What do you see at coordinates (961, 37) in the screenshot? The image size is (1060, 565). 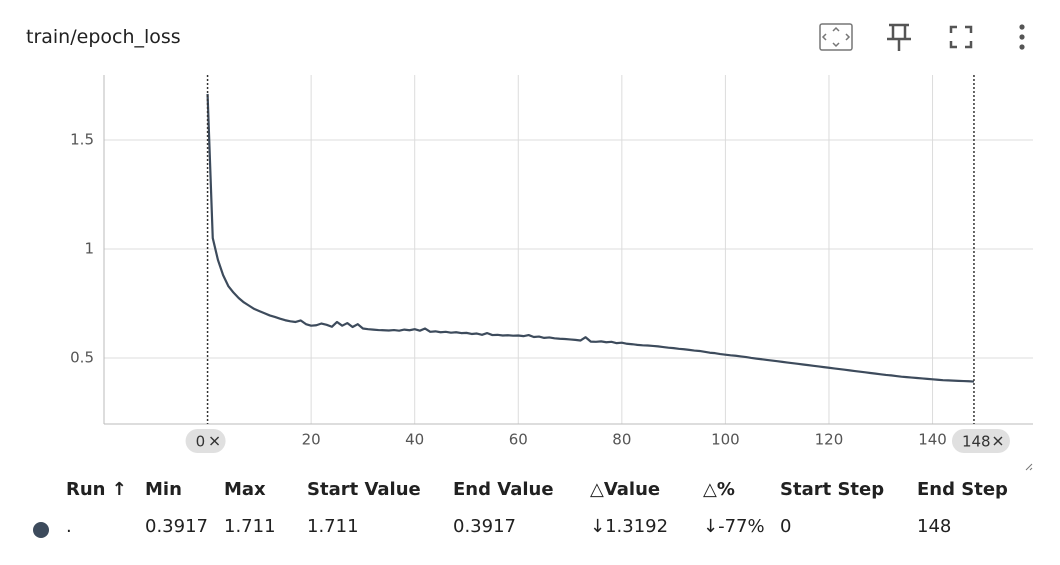 I see `fullscreen-button` at bounding box center [961, 37].